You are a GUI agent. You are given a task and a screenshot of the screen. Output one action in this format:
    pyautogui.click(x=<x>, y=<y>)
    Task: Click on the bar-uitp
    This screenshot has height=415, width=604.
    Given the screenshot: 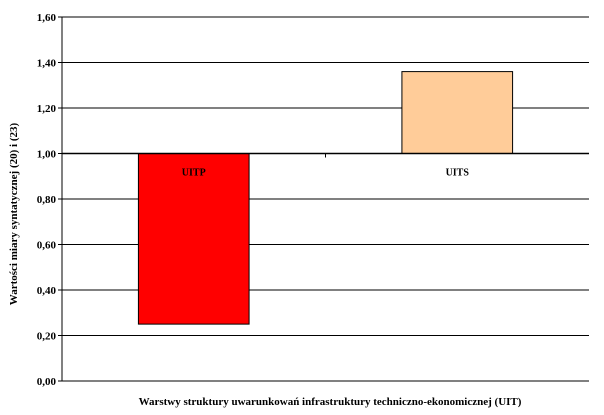 What is the action you would take?
    pyautogui.click(x=193, y=239)
    